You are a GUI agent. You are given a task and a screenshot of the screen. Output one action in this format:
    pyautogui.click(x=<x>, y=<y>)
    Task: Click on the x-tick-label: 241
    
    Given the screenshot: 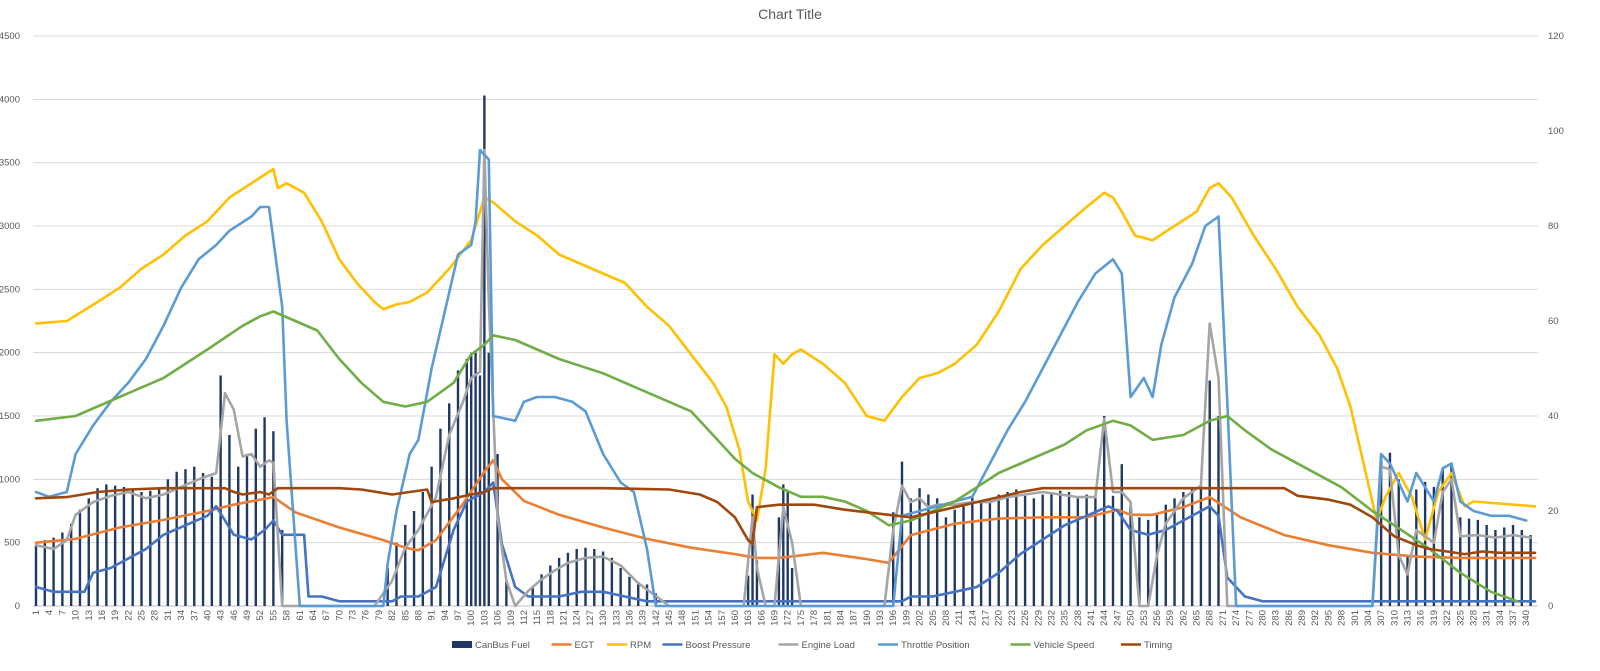 What is the action you would take?
    pyautogui.click(x=1091, y=618)
    